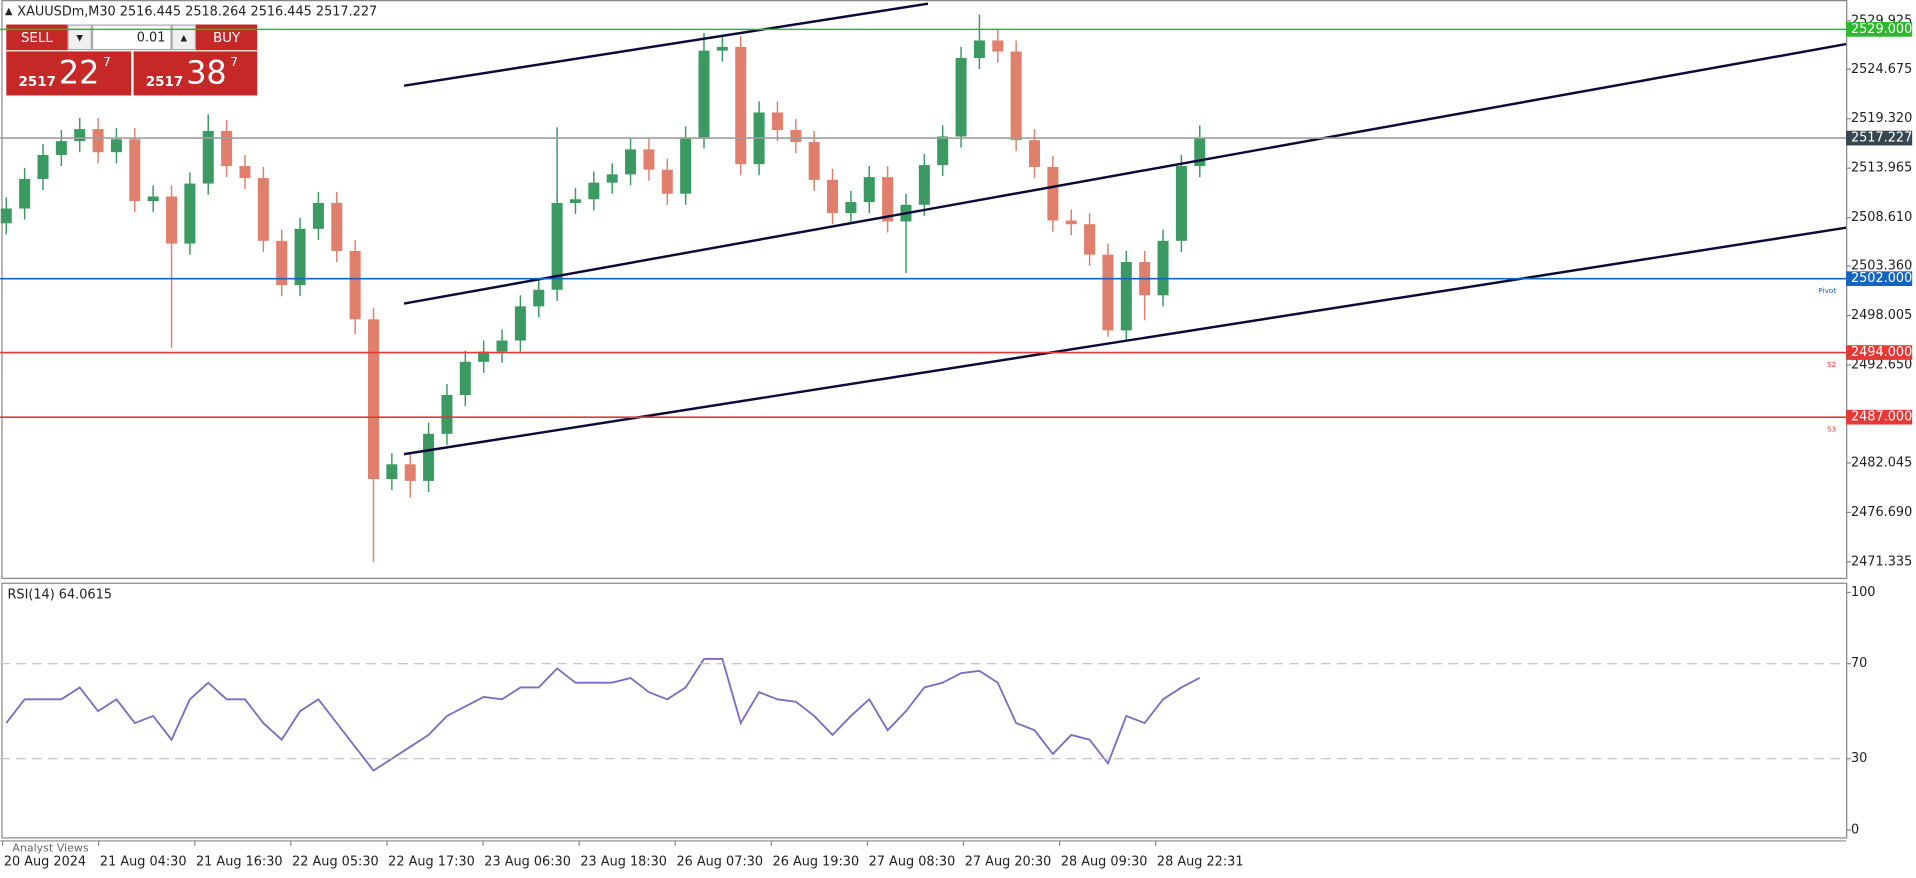 The image size is (1916, 878). Describe the element at coordinates (623, 861) in the screenshot. I see `x-tick-label: 23 Aug 18:30` at that location.